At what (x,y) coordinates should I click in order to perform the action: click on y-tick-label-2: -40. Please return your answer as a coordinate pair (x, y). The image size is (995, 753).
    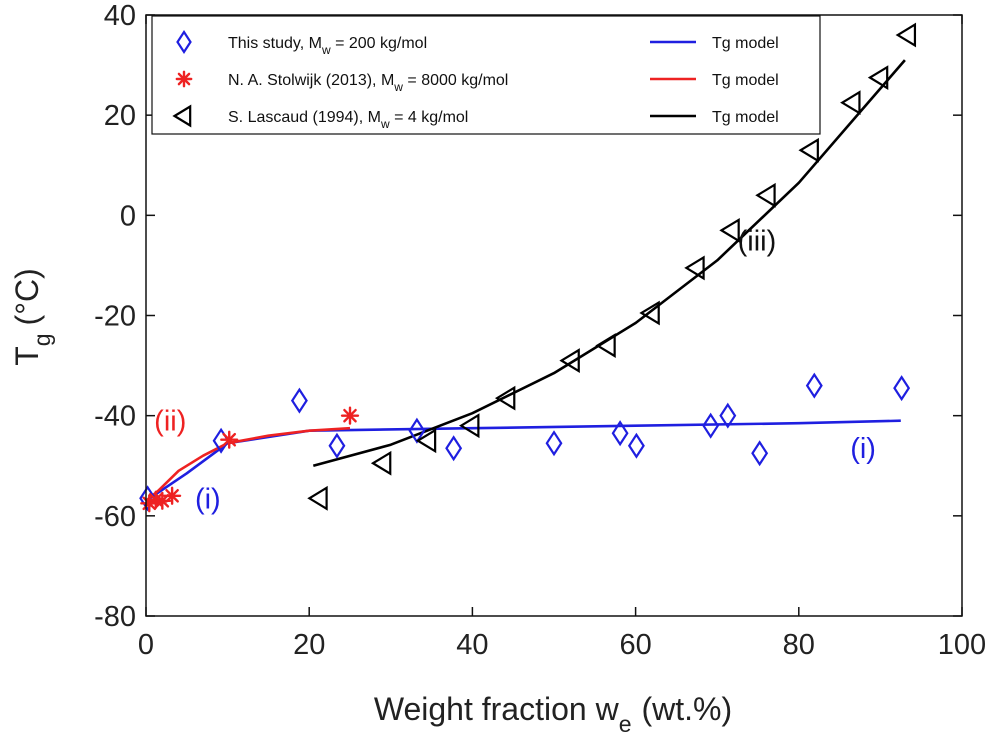
    Looking at the image, I should click on (115, 417).